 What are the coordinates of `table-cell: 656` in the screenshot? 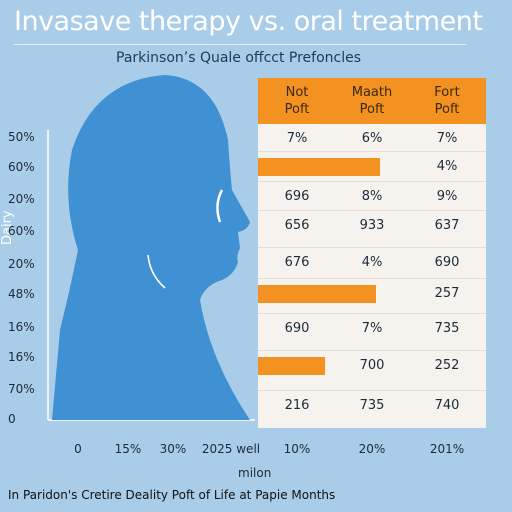 It's located at (297, 225).